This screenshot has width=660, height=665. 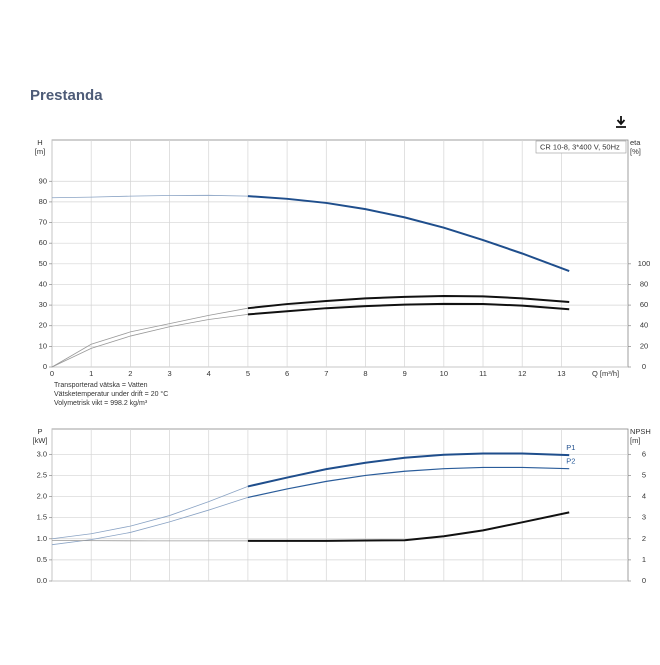 What do you see at coordinates (101, 403) in the screenshot?
I see `note: Volymetrisk vikt = 998.2 kg/m³` at bounding box center [101, 403].